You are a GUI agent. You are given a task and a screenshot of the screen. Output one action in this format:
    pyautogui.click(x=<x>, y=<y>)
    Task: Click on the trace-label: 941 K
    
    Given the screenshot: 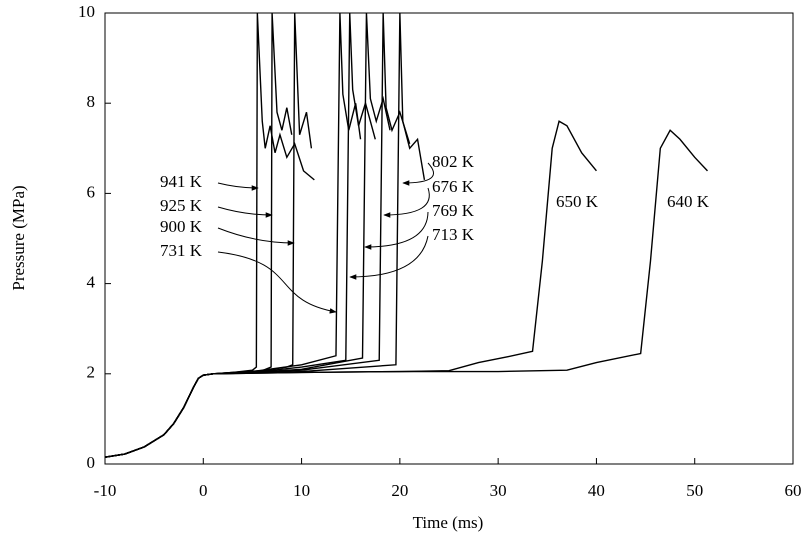 What is the action you would take?
    pyautogui.click(x=181, y=181)
    